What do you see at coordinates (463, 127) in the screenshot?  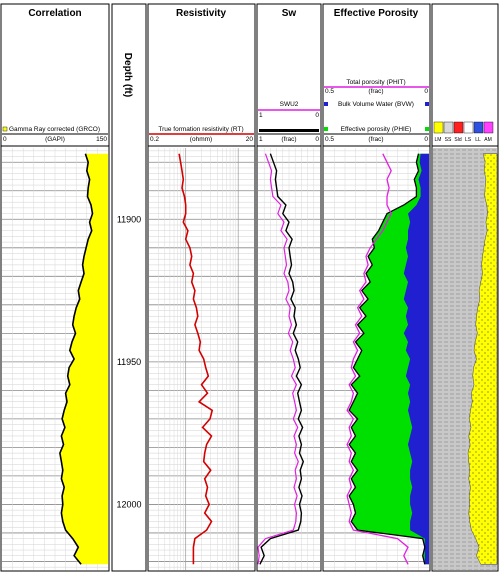 I see `lithology-legend` at bounding box center [463, 127].